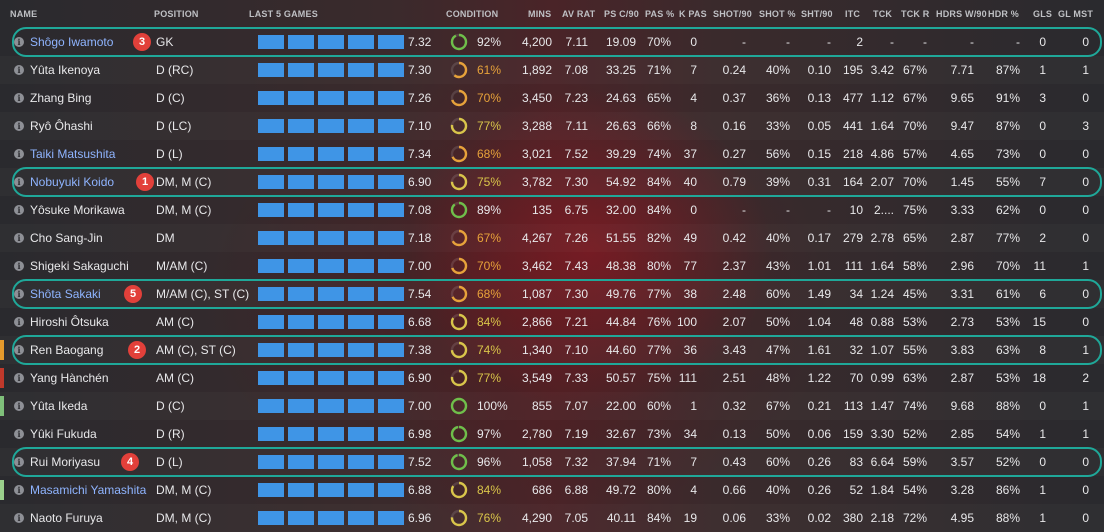 The width and height of the screenshot is (1104, 532). Describe the element at coordinates (165, 42) in the screenshot. I see `position-cell: GK` at that location.